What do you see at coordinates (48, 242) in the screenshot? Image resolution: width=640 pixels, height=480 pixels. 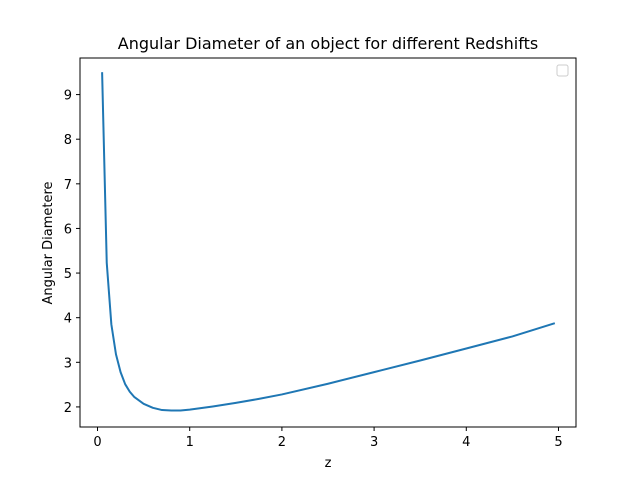 I see `y-axis-label: Angular Diametere` at bounding box center [48, 242].